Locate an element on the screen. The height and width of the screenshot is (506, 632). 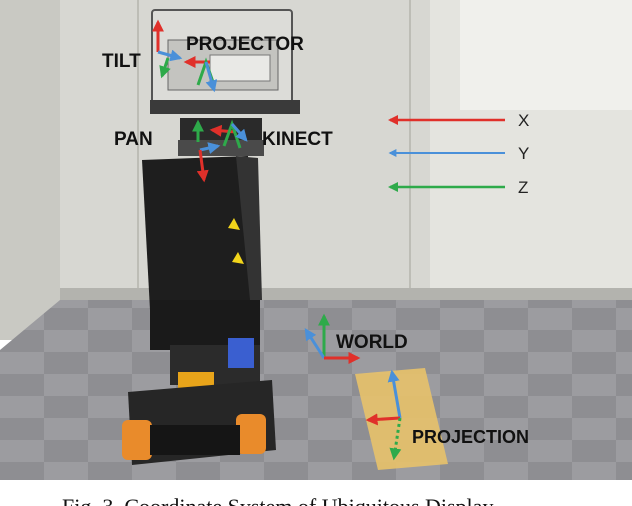
projector-axes is located at coordinates (200, 74).